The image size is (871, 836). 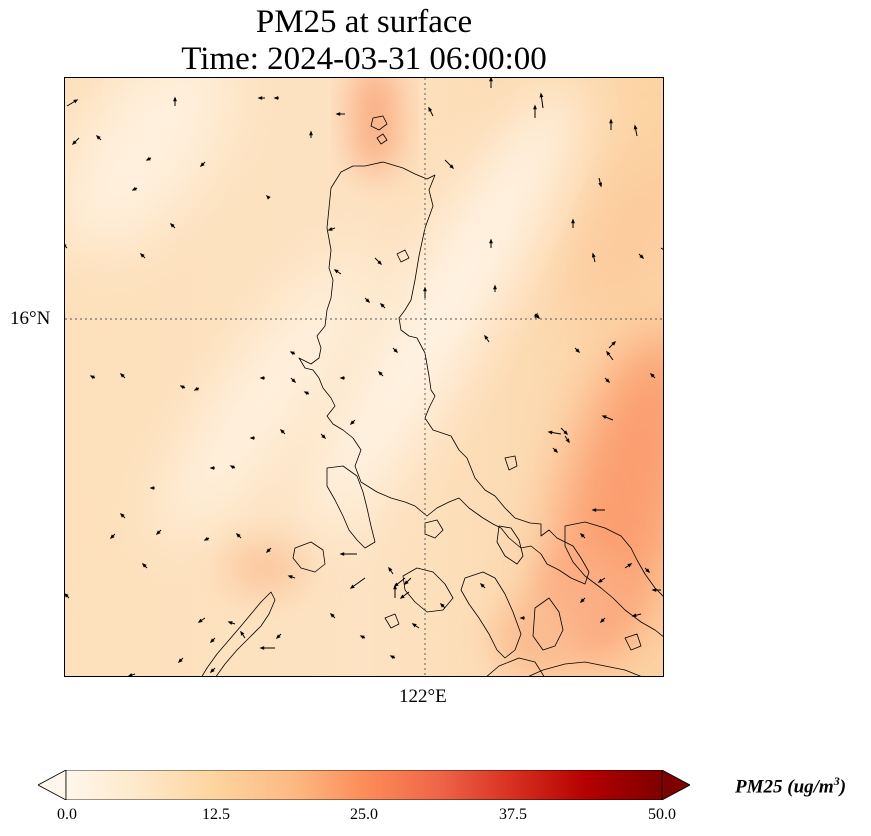 I want to click on colorbar-tick-label: 12.5, so click(x=216, y=814).